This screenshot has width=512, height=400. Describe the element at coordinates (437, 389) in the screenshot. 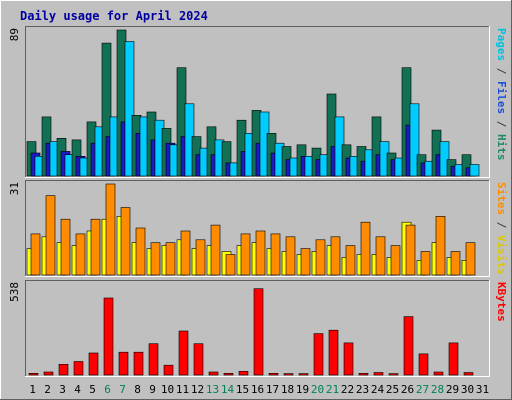

I see `x-tick-label-day-28: 28` at that location.